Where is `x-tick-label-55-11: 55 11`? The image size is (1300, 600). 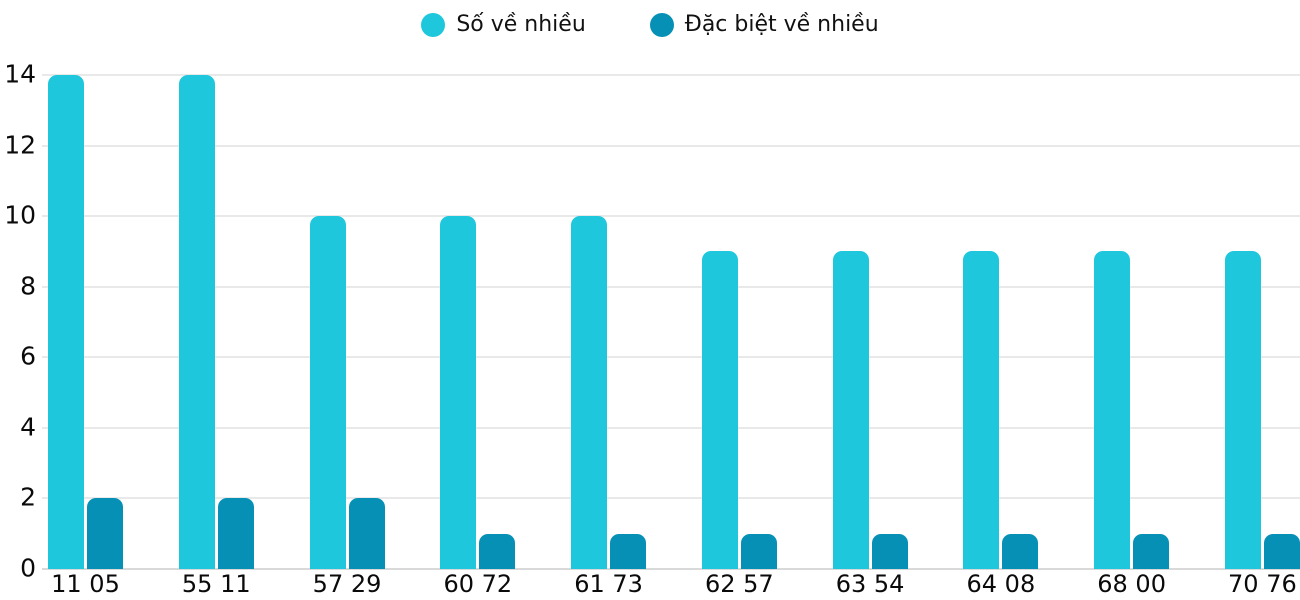
x-tick-label-55-11: 55 11 is located at coordinates (216, 584).